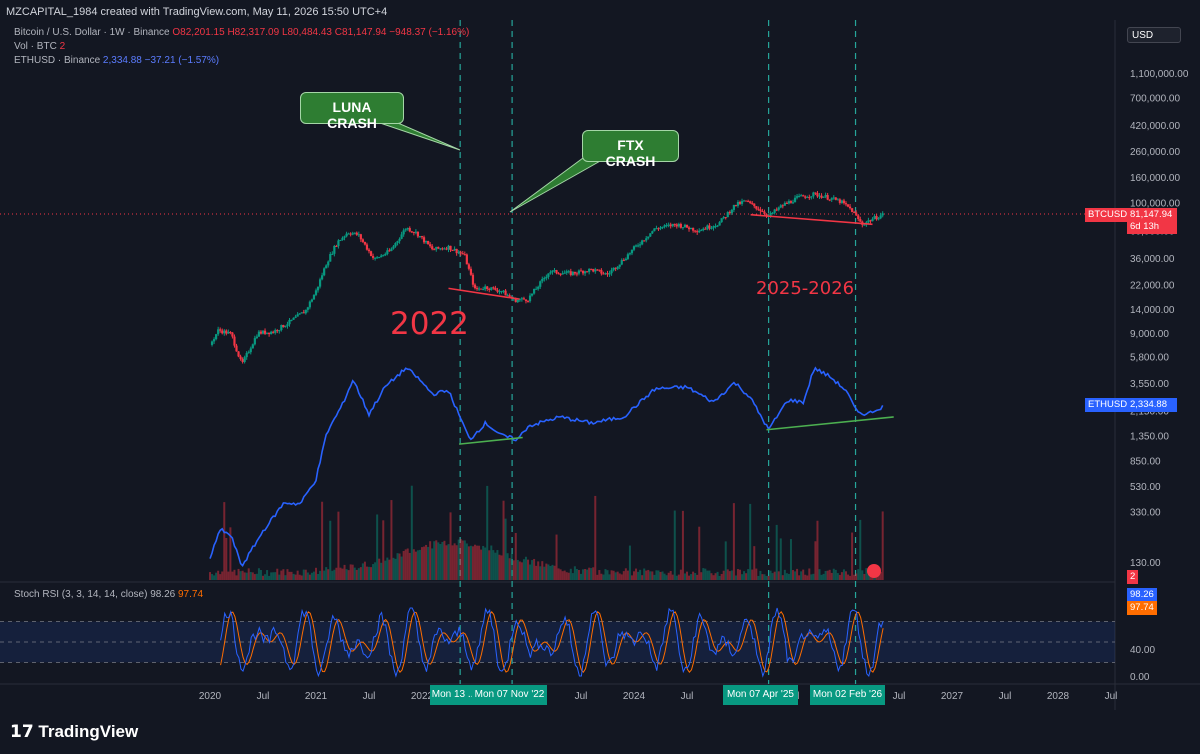 Image resolution: width=1200 pixels, height=754 pixels. Describe the element at coordinates (182, 60) in the screenshot. I see `eth-change: −37.21 (−1.57%)` at that location.